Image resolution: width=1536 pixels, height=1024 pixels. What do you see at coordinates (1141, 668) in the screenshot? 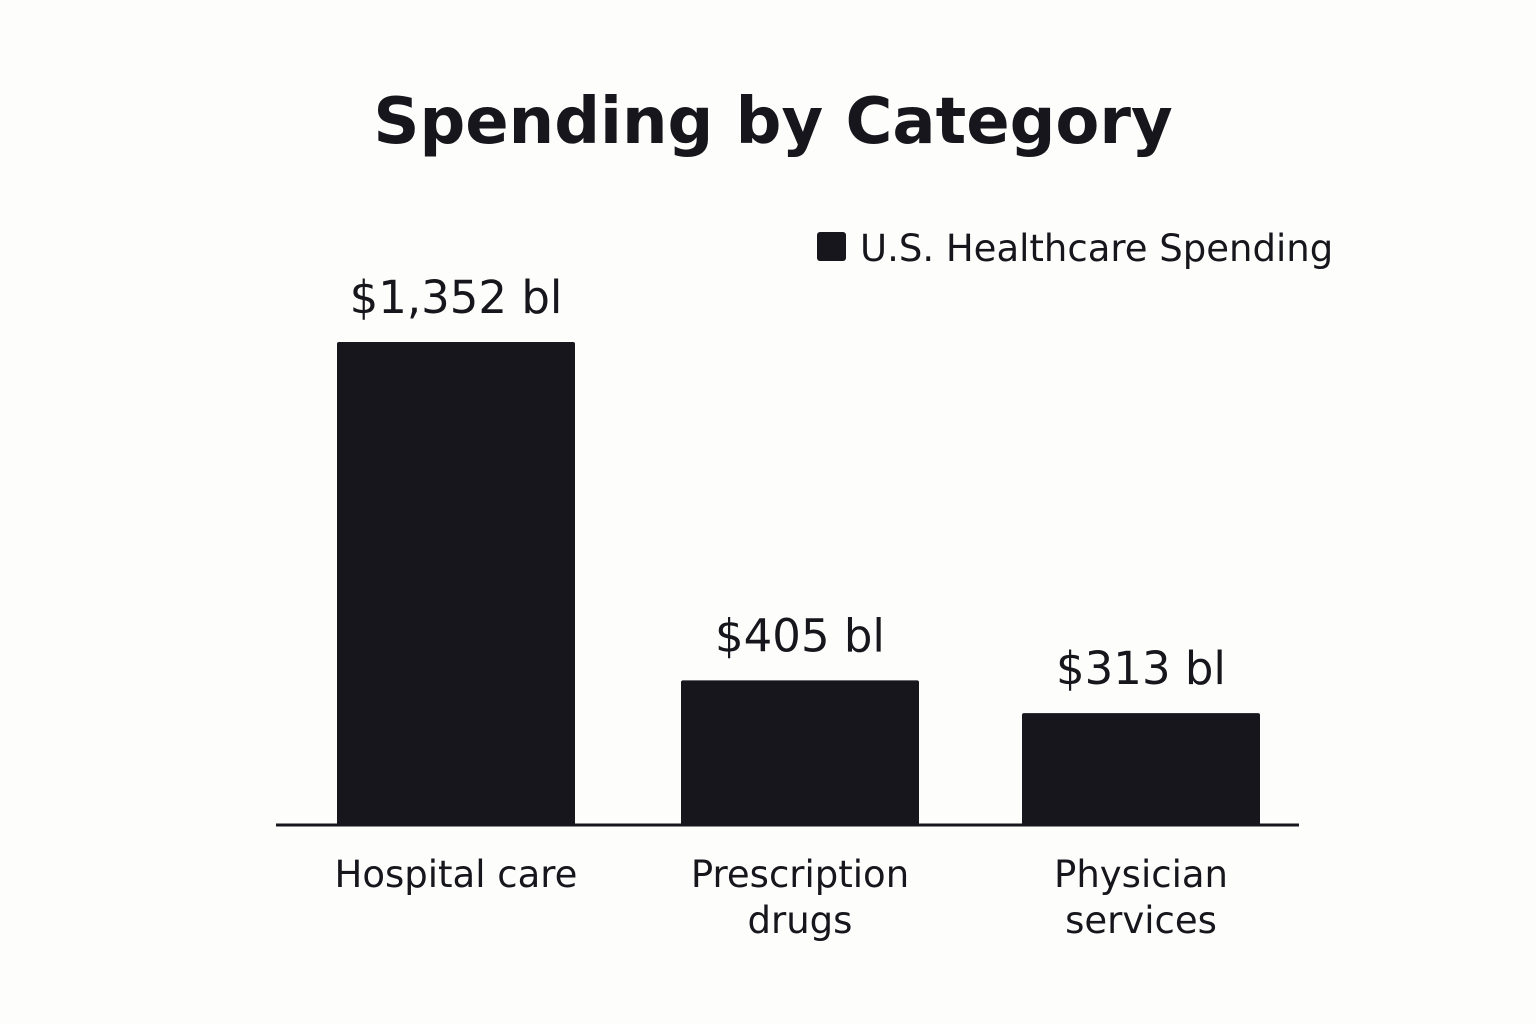
I see `bar-value-label: $313 bl` at bounding box center [1141, 668].